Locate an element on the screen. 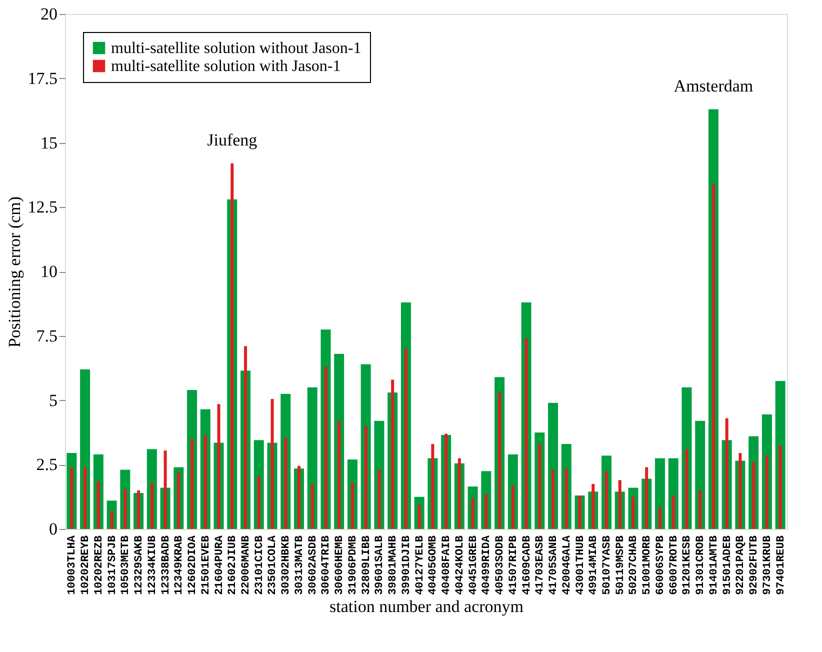 The width and height of the screenshot is (822, 652). x-tick-label: 31906PDMB is located at coordinates (353, 565).